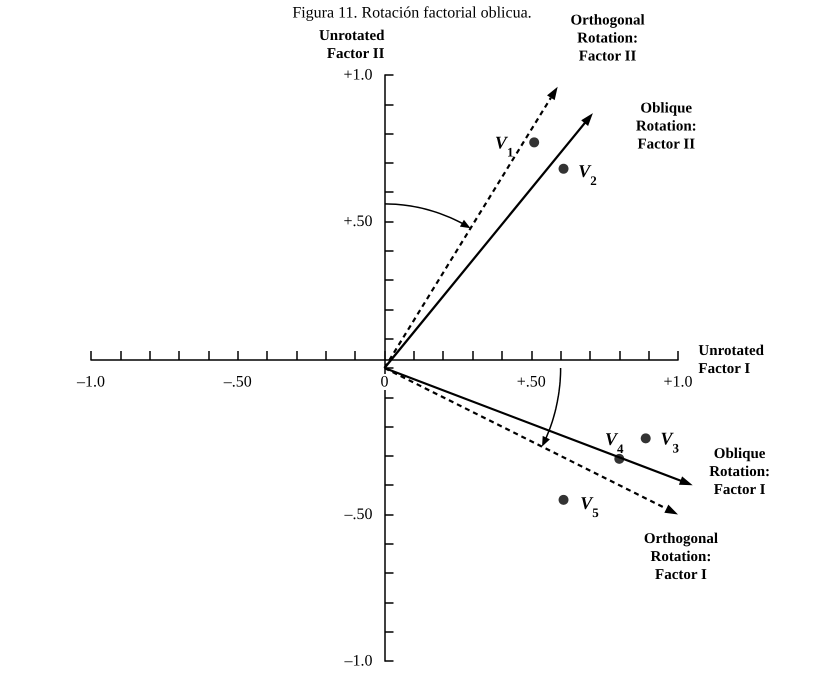  Describe the element at coordinates (681, 557) in the screenshot. I see `annotation: Orthogonal Rotation: Factor I` at that location.